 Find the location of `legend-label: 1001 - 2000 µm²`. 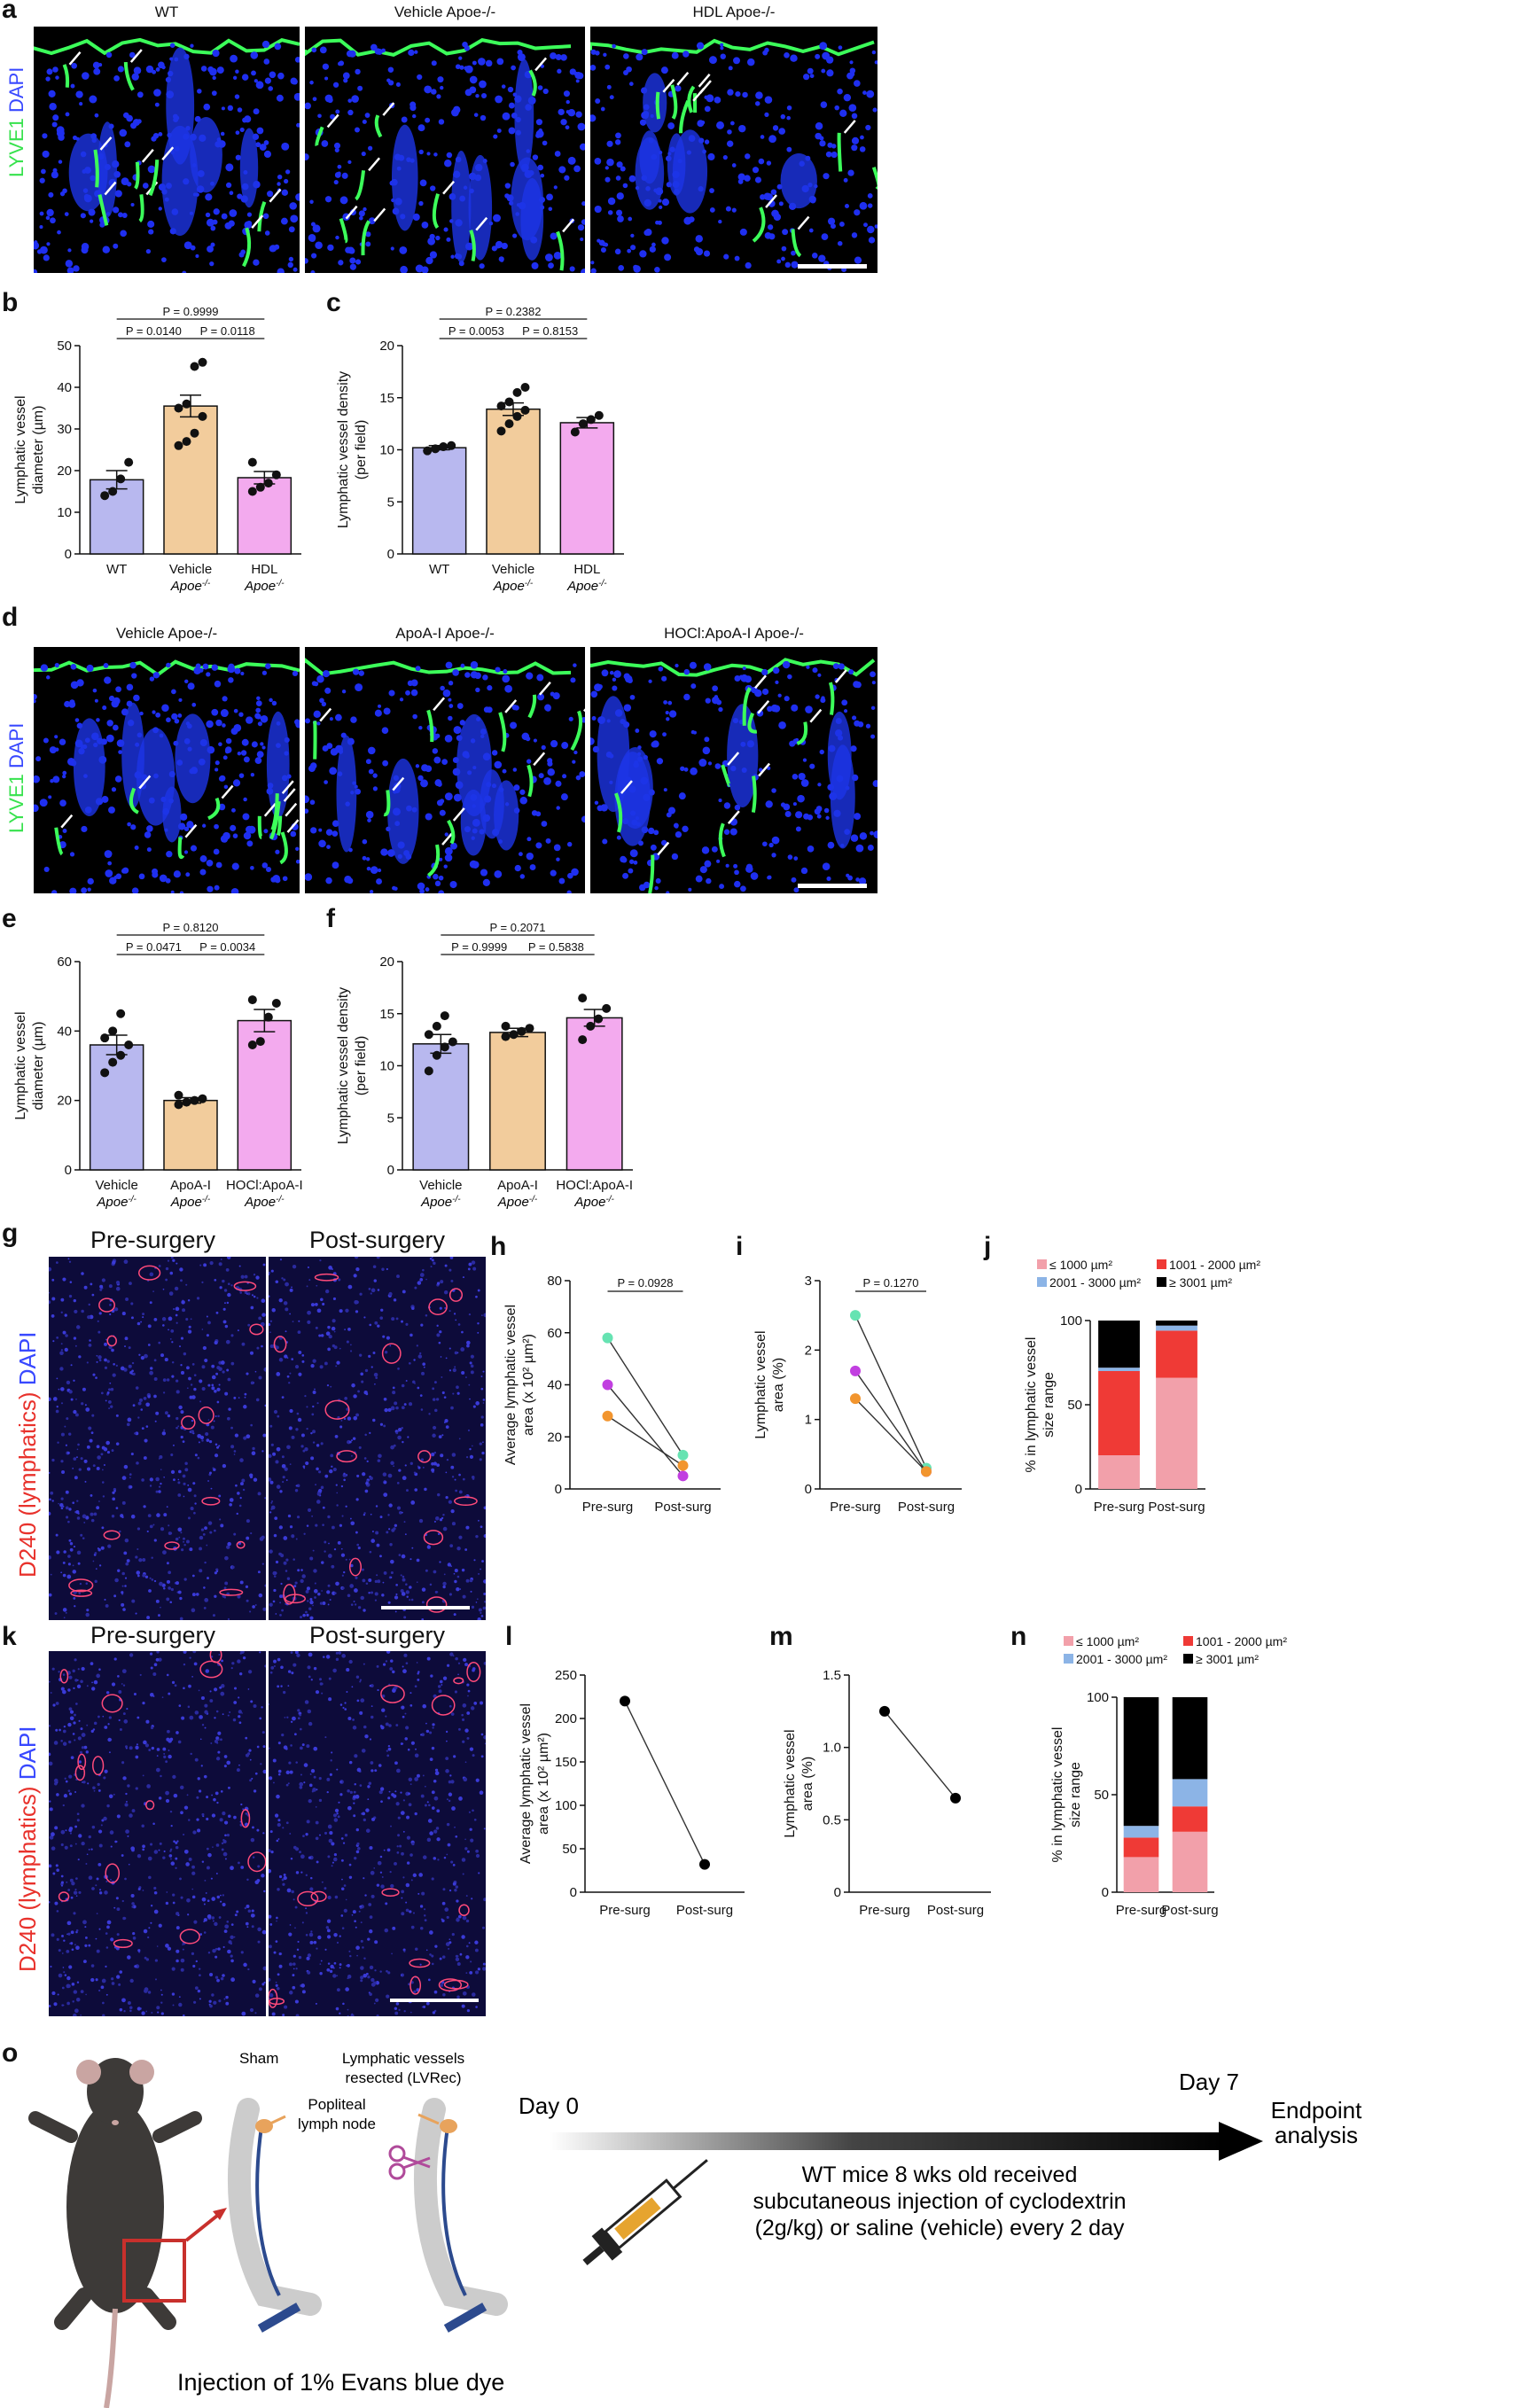

legend-label: 1001 - 2000 µm² is located at coordinates (1214, 1265).